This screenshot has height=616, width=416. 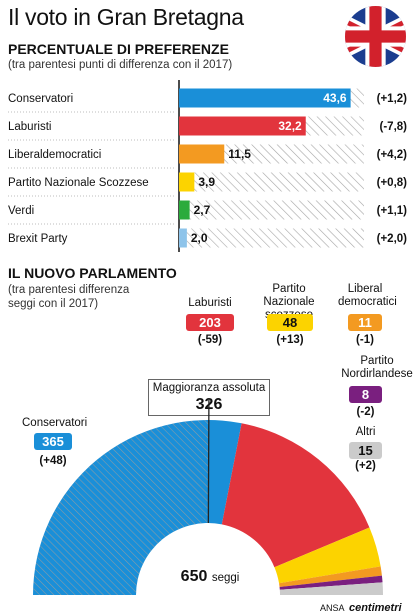 What do you see at coordinates (290, 322) in the screenshot?
I see `seat-box-snp: 48` at bounding box center [290, 322].